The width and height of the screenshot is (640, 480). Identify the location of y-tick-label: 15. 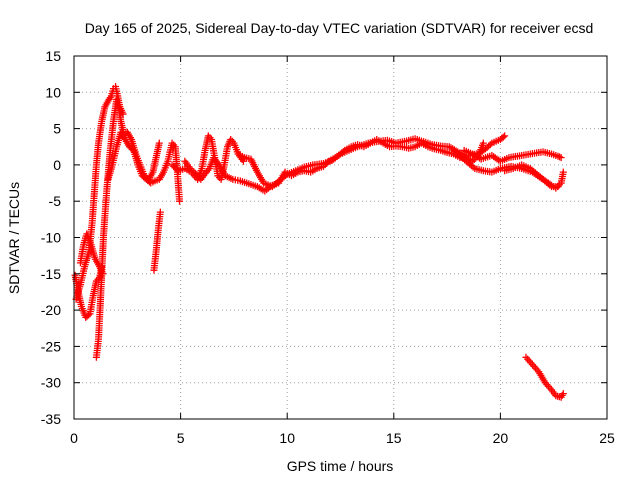
(53, 56).